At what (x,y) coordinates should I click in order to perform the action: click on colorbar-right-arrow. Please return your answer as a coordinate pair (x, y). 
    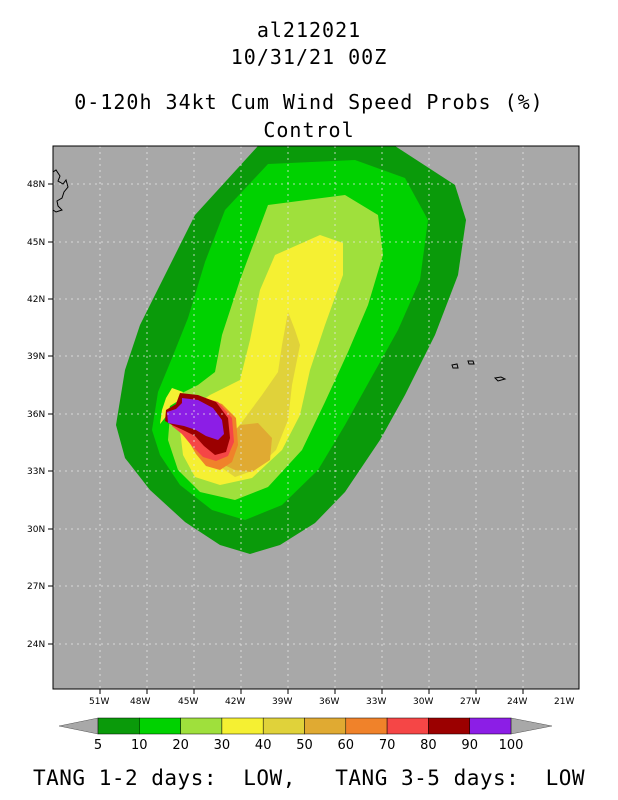
    Looking at the image, I should click on (531, 726).